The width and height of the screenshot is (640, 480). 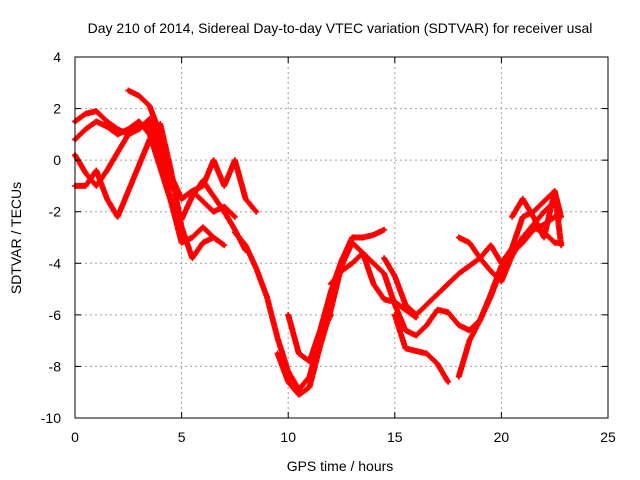 I want to click on x-tick-labels: 0 5 10 15 20 25, so click(x=343, y=437).